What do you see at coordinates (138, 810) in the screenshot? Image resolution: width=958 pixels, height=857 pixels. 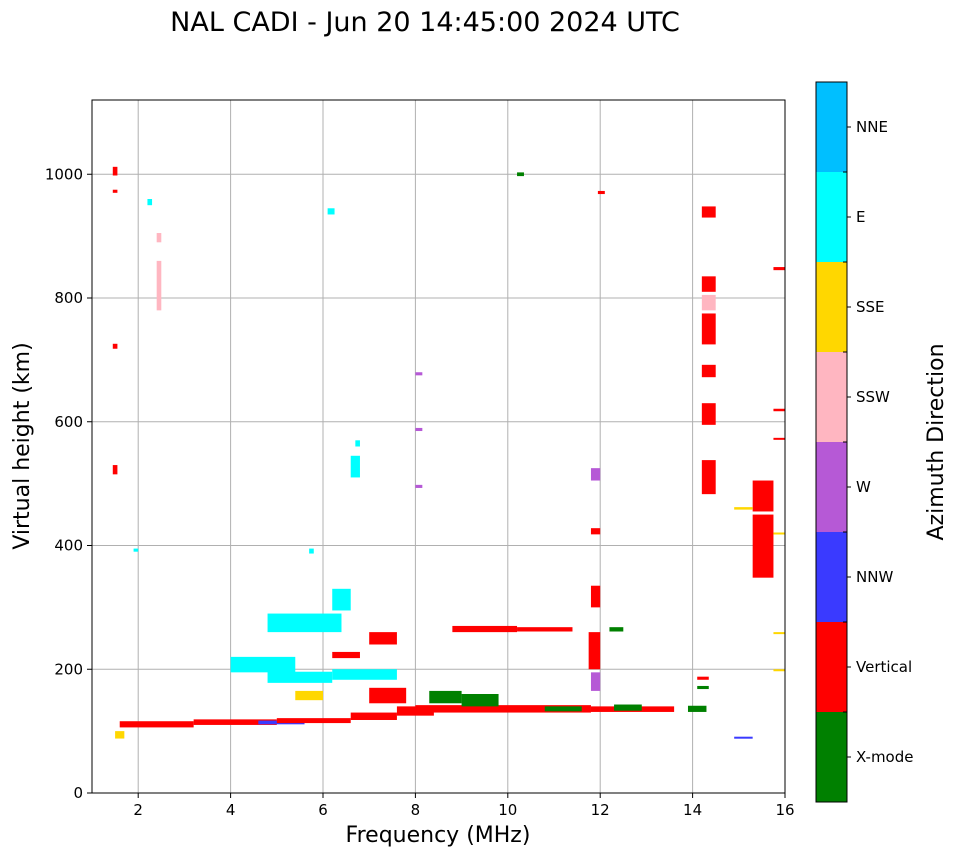 I see `x-tick-label: 2` at bounding box center [138, 810].